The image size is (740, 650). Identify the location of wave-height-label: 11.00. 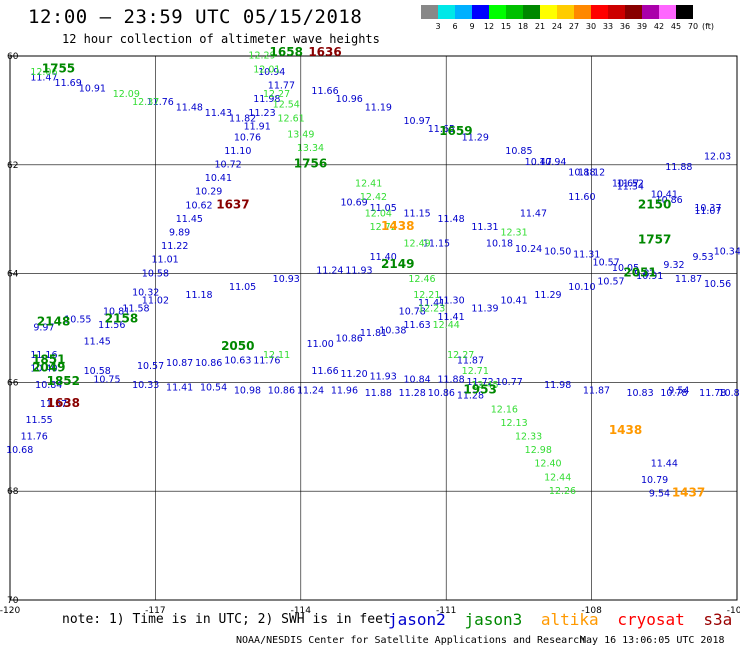
(320, 344).